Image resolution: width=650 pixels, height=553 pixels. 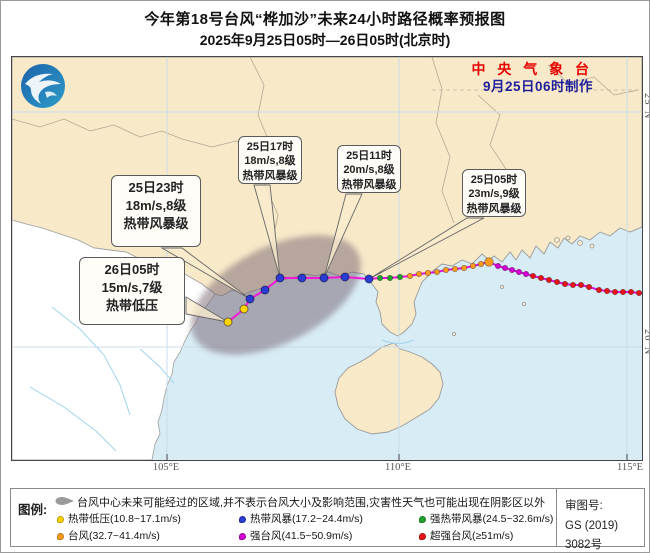 What do you see at coordinates (108, 535) in the screenshot?
I see `legend-item-ty: 台风(32.7~41.4m/s)` at bounding box center [108, 535].